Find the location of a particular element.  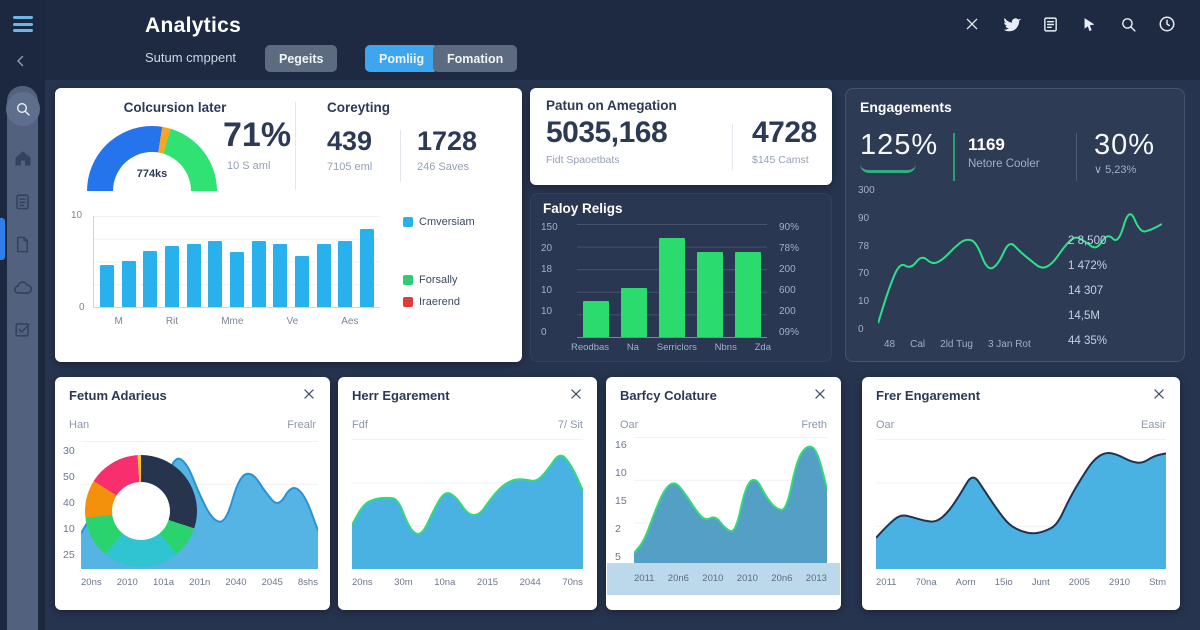

y-axis-label: 200 is located at coordinates (787, 311).